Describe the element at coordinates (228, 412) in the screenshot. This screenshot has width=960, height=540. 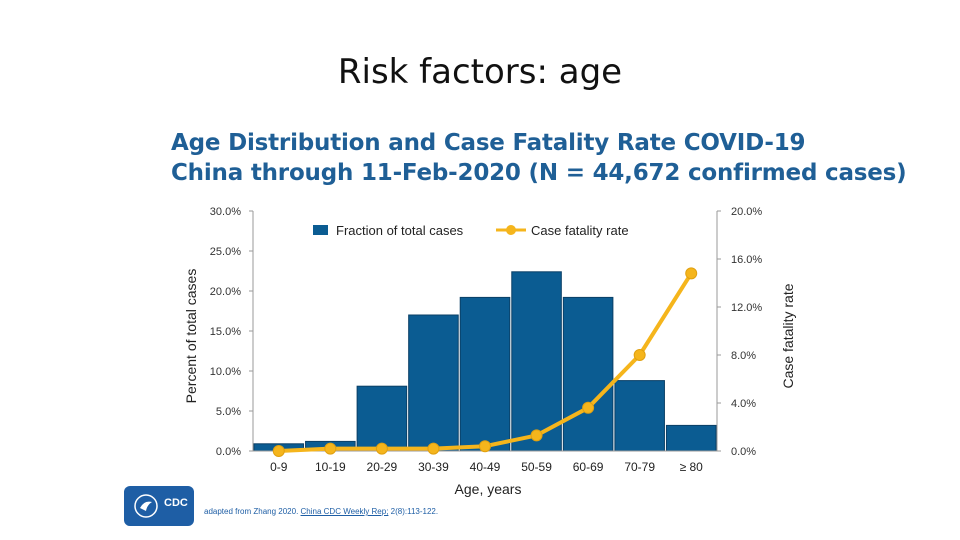
I see `y-left-tick-label: 5.0%` at that location.